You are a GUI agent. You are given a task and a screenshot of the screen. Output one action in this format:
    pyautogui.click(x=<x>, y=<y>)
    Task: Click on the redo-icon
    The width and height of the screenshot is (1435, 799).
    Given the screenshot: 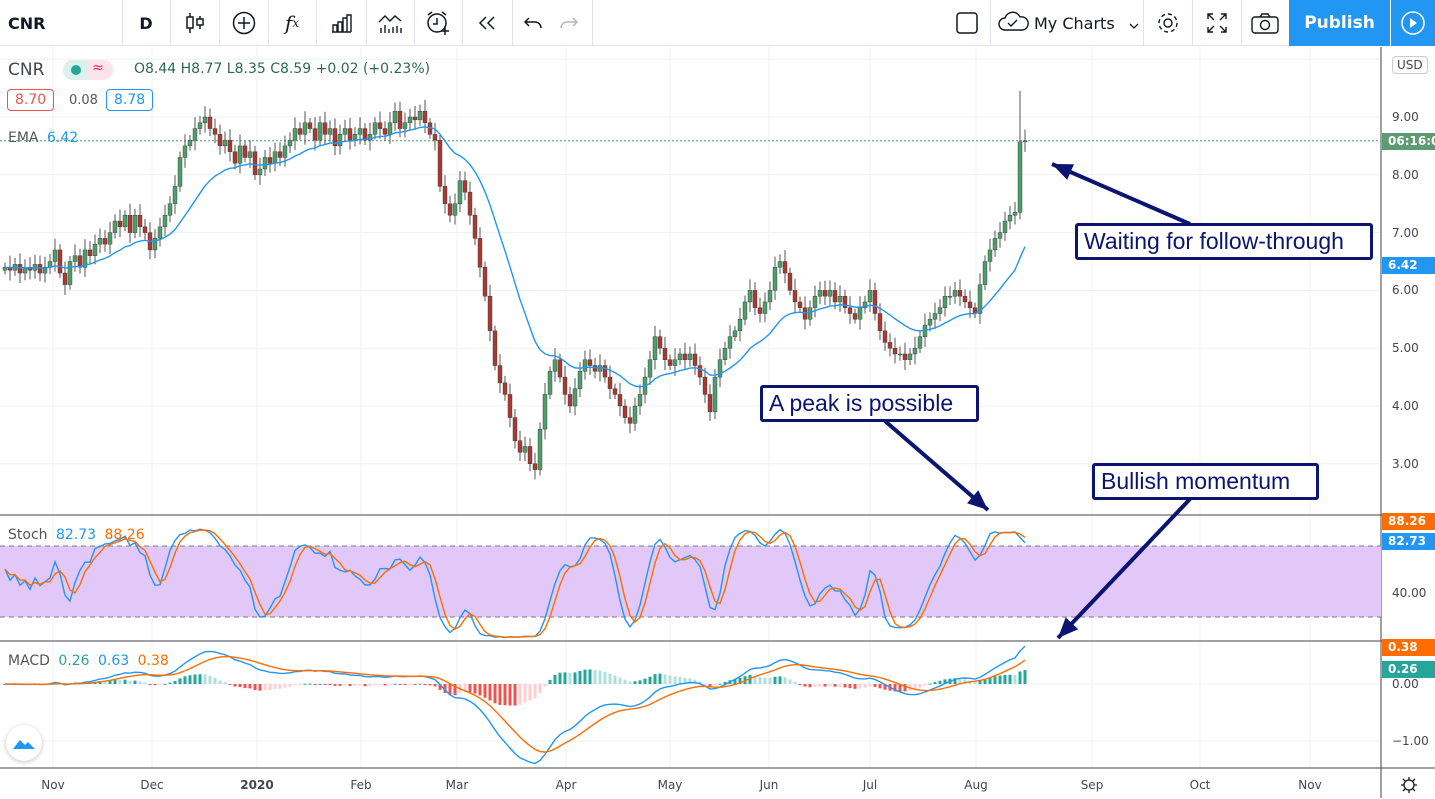 What is the action you would take?
    pyautogui.click(x=569, y=23)
    